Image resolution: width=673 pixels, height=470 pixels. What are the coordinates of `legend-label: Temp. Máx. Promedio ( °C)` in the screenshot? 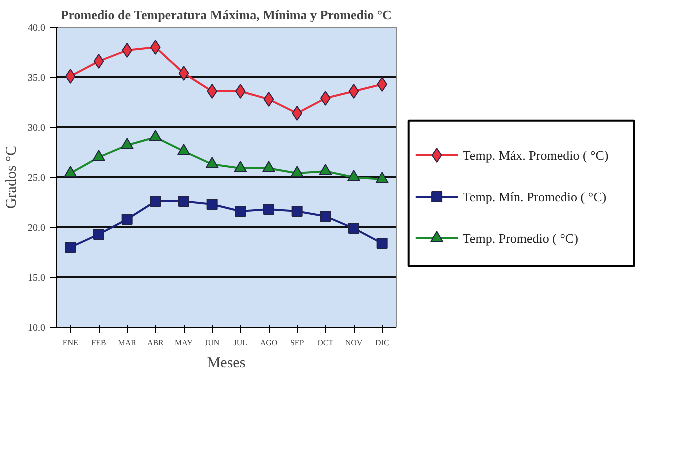 It's located at (535, 156).